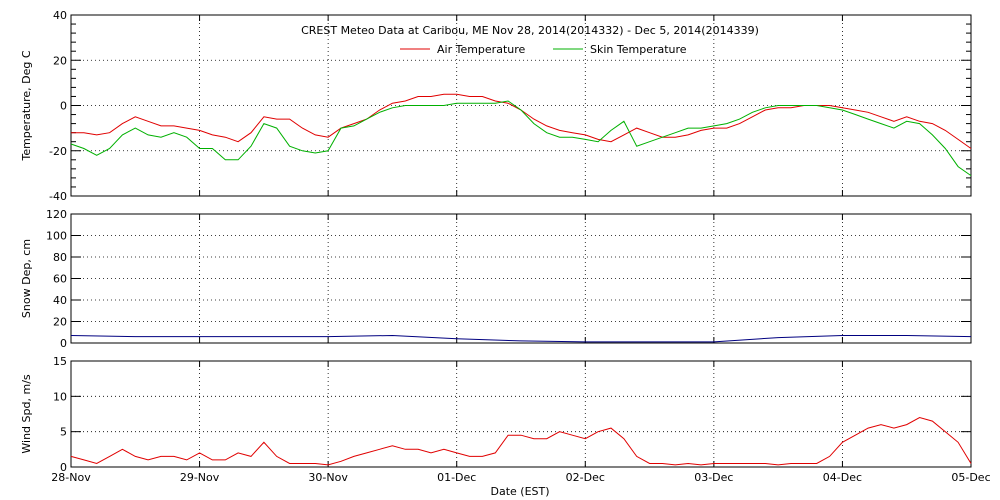 The height and width of the screenshot is (500, 1000). Describe the element at coordinates (58, 151) in the screenshot. I see `y-tick-label: -20` at that location.